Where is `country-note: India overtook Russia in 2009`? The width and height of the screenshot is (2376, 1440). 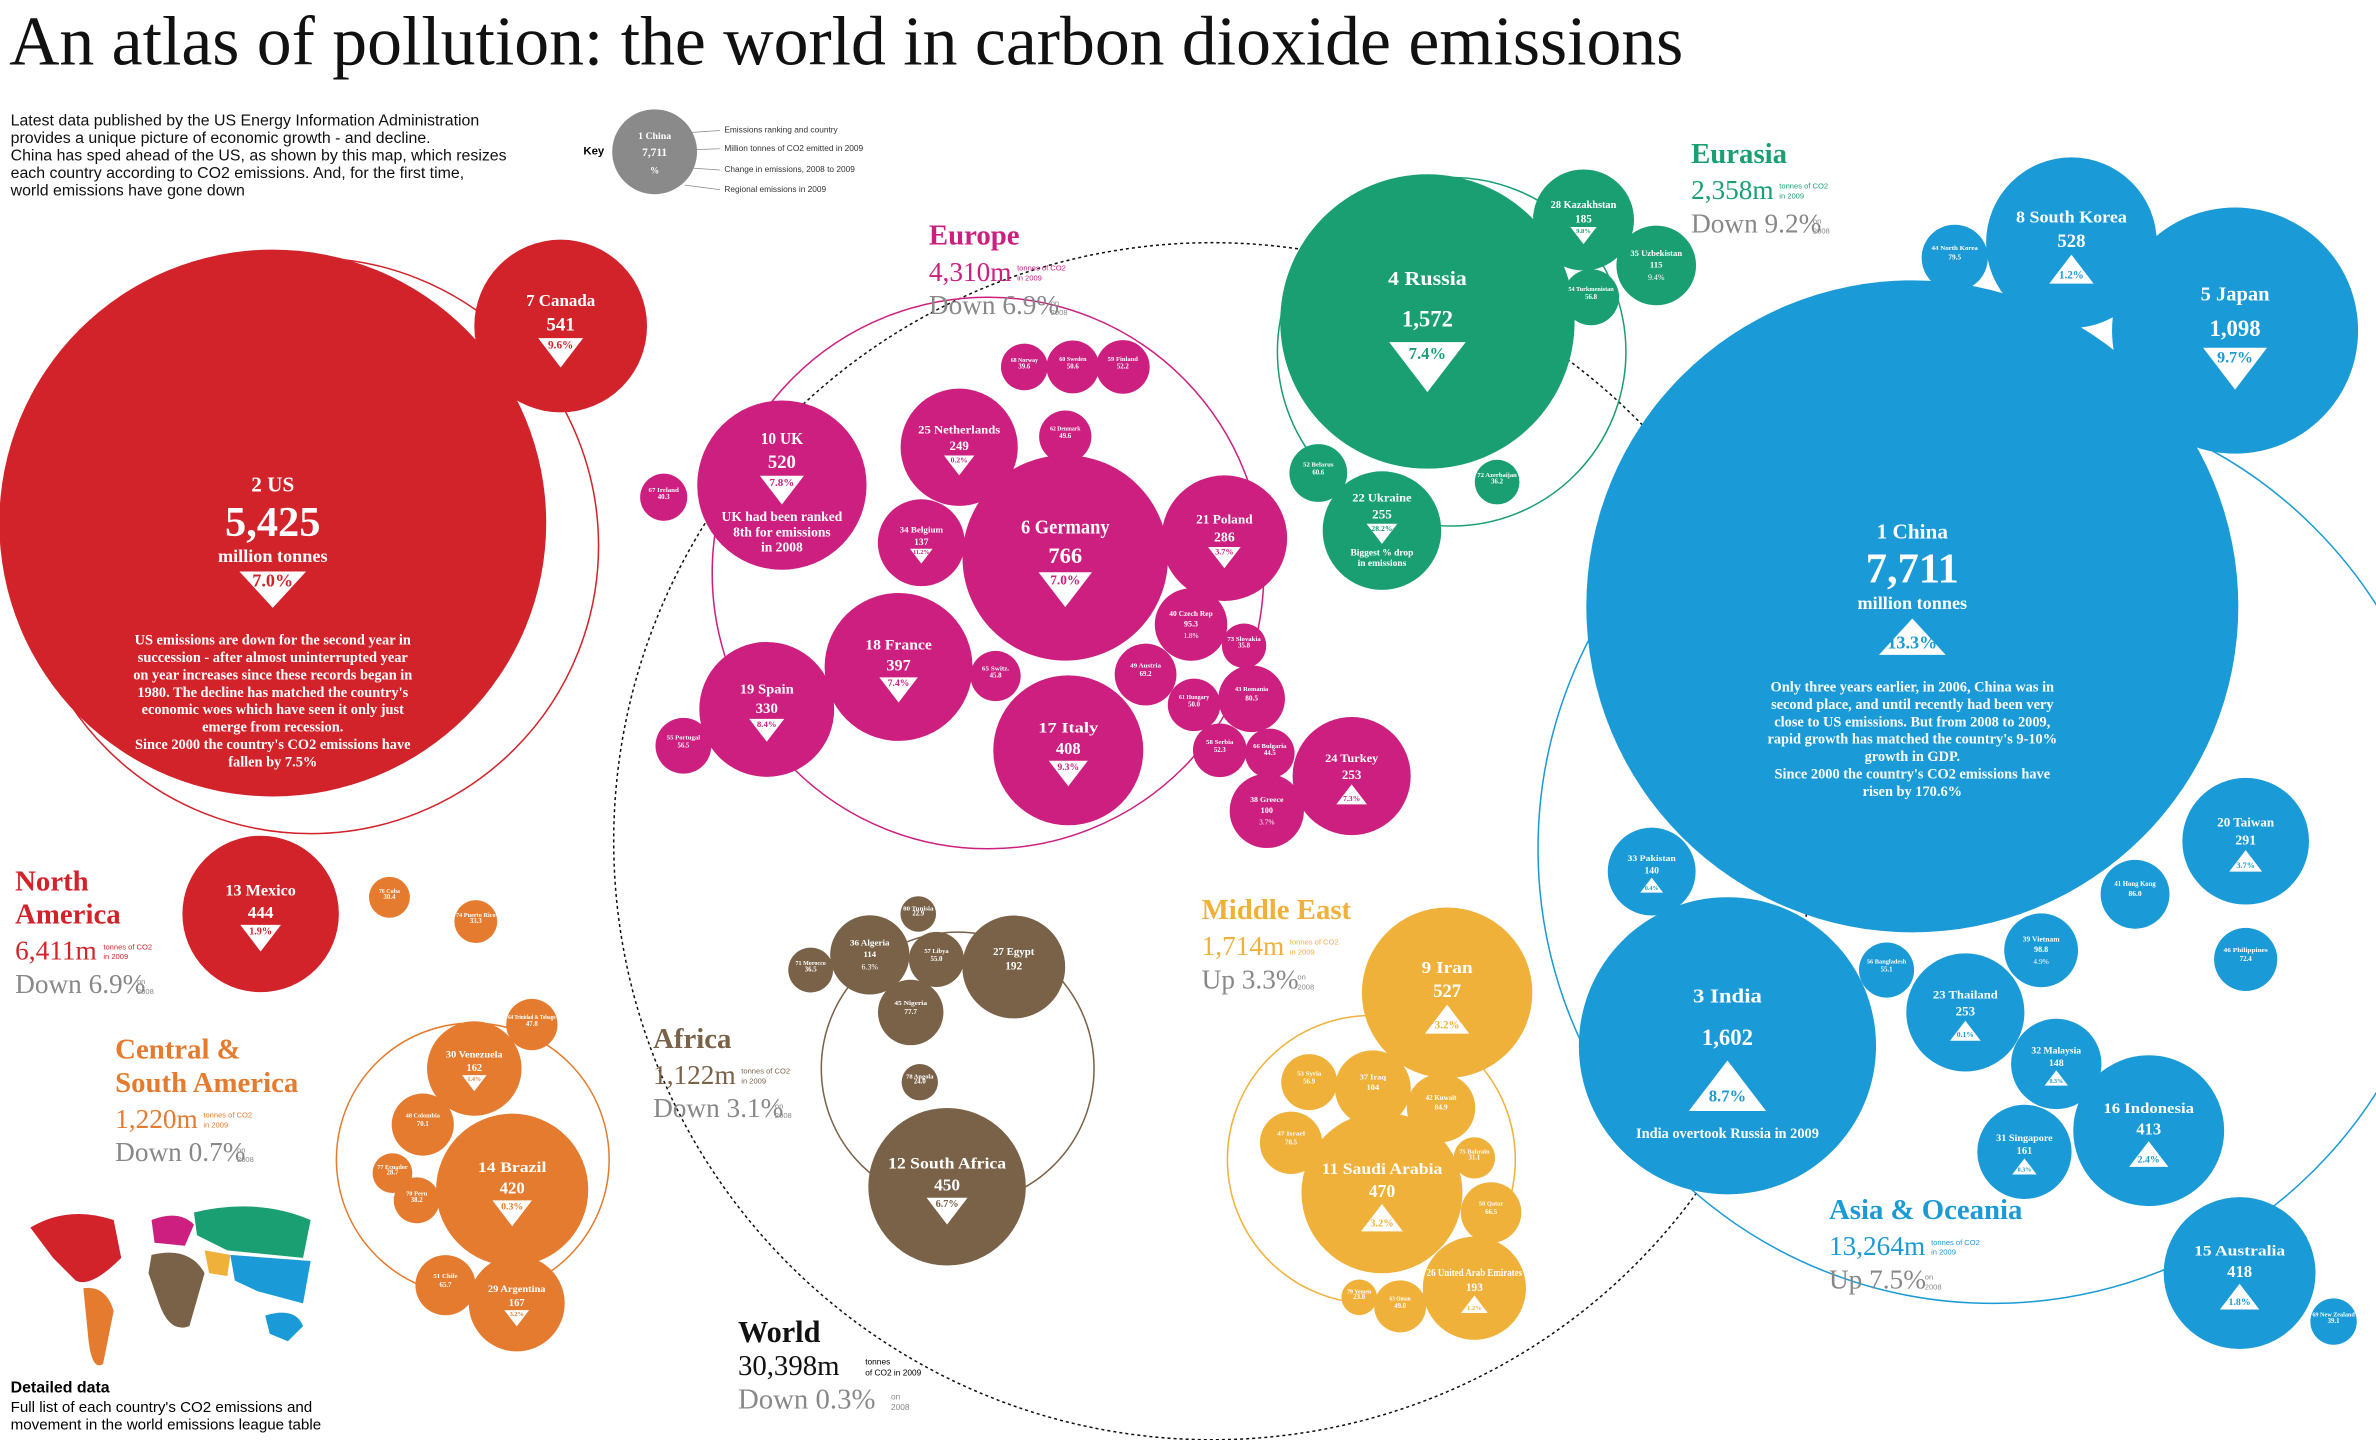
country-note: India overtook Russia in 2009 is located at coordinates (1727, 1134).